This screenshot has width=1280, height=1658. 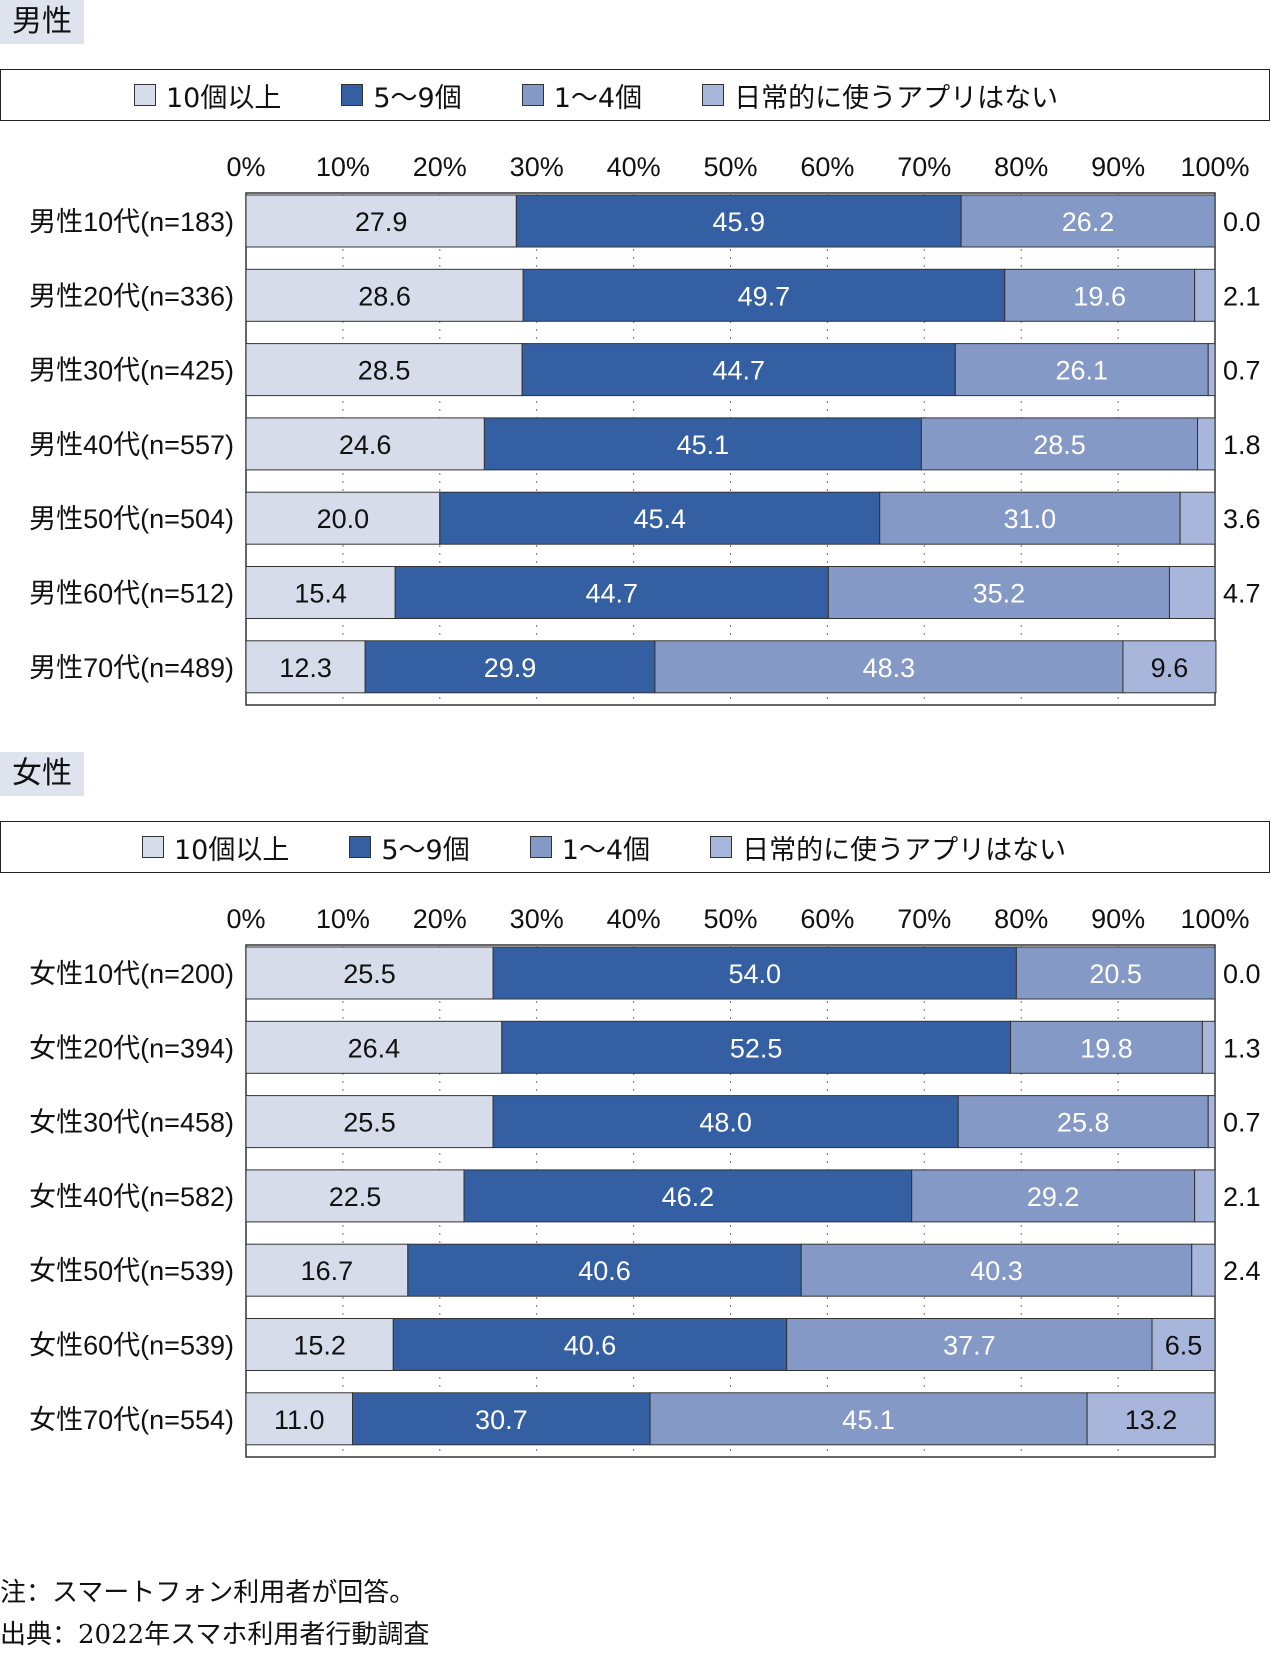 What do you see at coordinates (713, 95) in the screenshot?
I see `legend-swatch-none` at bounding box center [713, 95].